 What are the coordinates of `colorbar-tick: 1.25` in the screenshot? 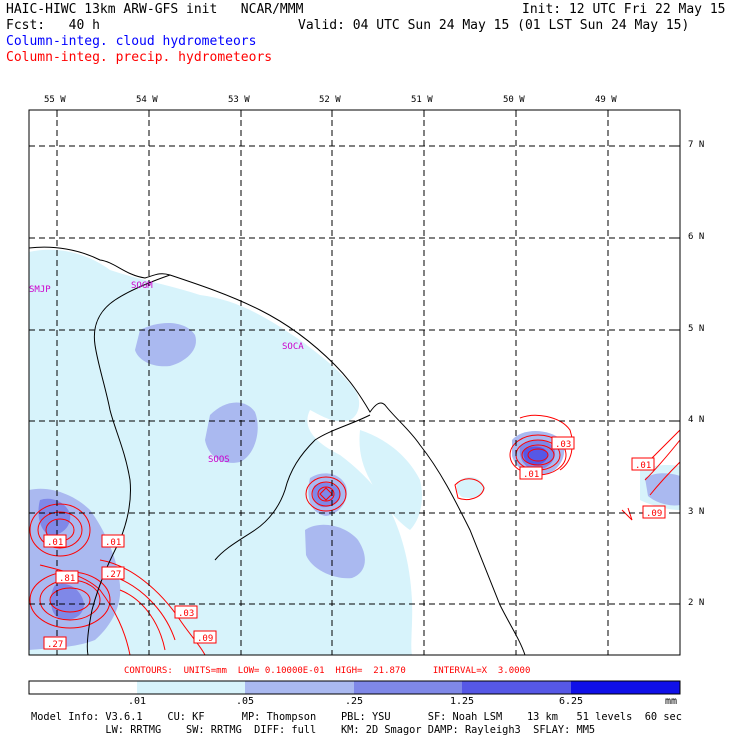 It's located at (462, 701).